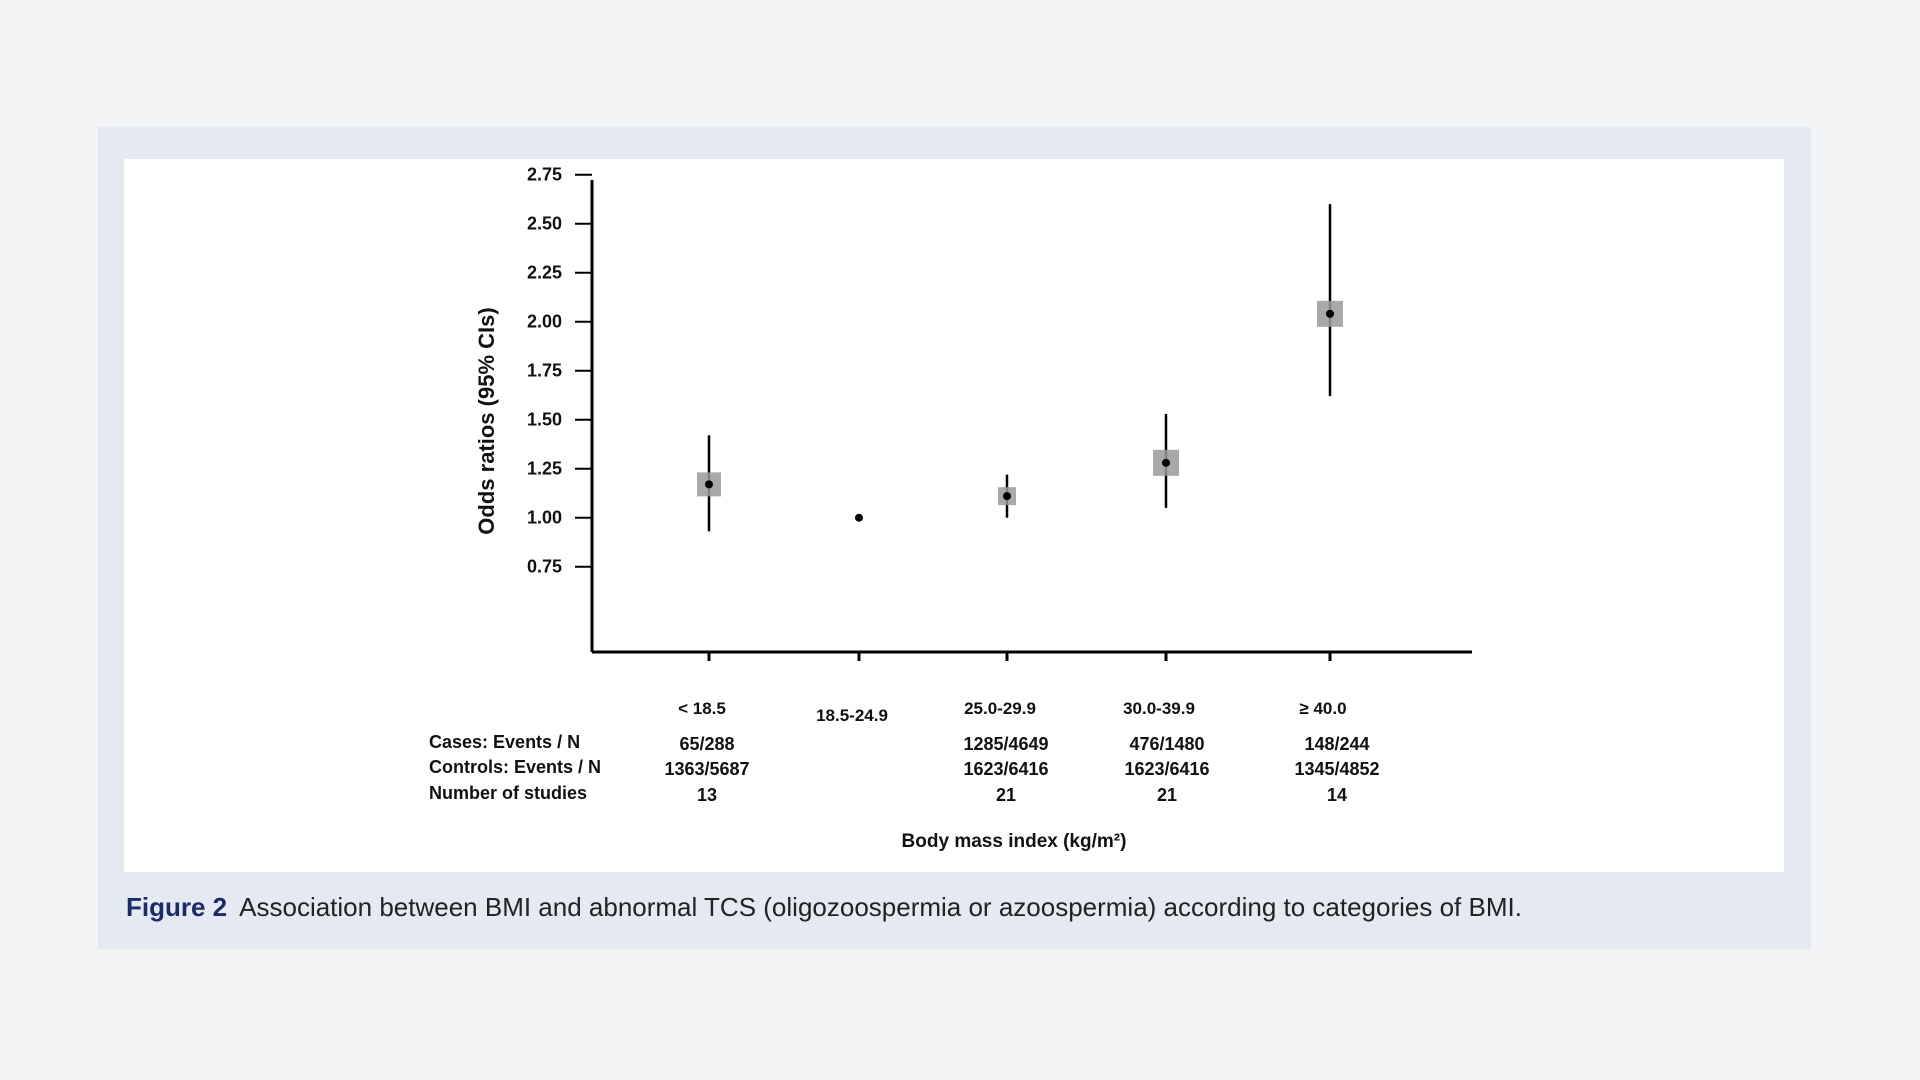  What do you see at coordinates (544, 224) in the screenshot?
I see `y-tick-label: 2.50` at bounding box center [544, 224].